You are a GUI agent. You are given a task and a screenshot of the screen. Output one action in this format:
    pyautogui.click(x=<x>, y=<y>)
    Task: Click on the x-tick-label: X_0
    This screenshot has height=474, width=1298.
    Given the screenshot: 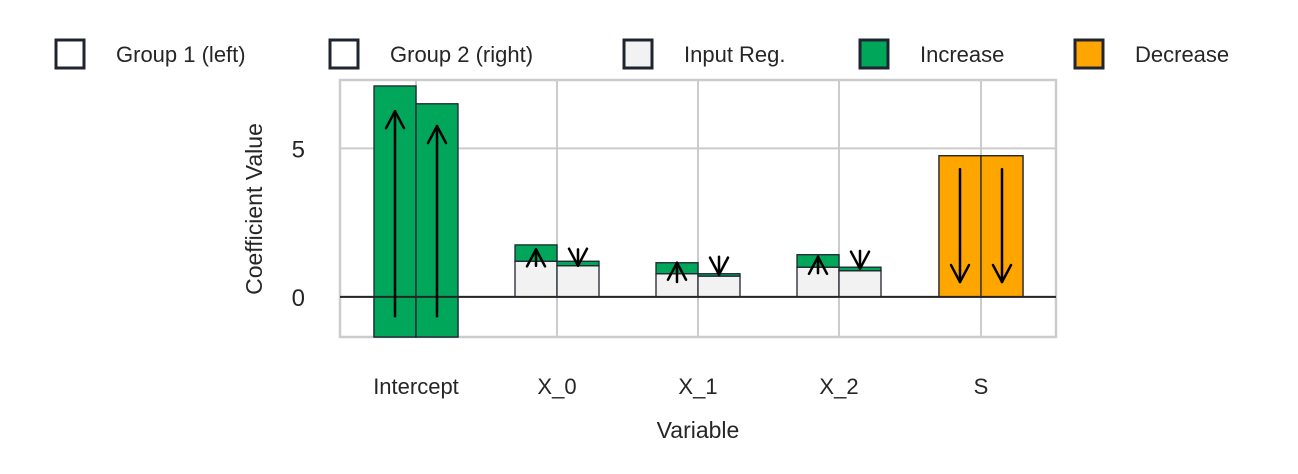 What is the action you would take?
    pyautogui.click(x=556, y=386)
    